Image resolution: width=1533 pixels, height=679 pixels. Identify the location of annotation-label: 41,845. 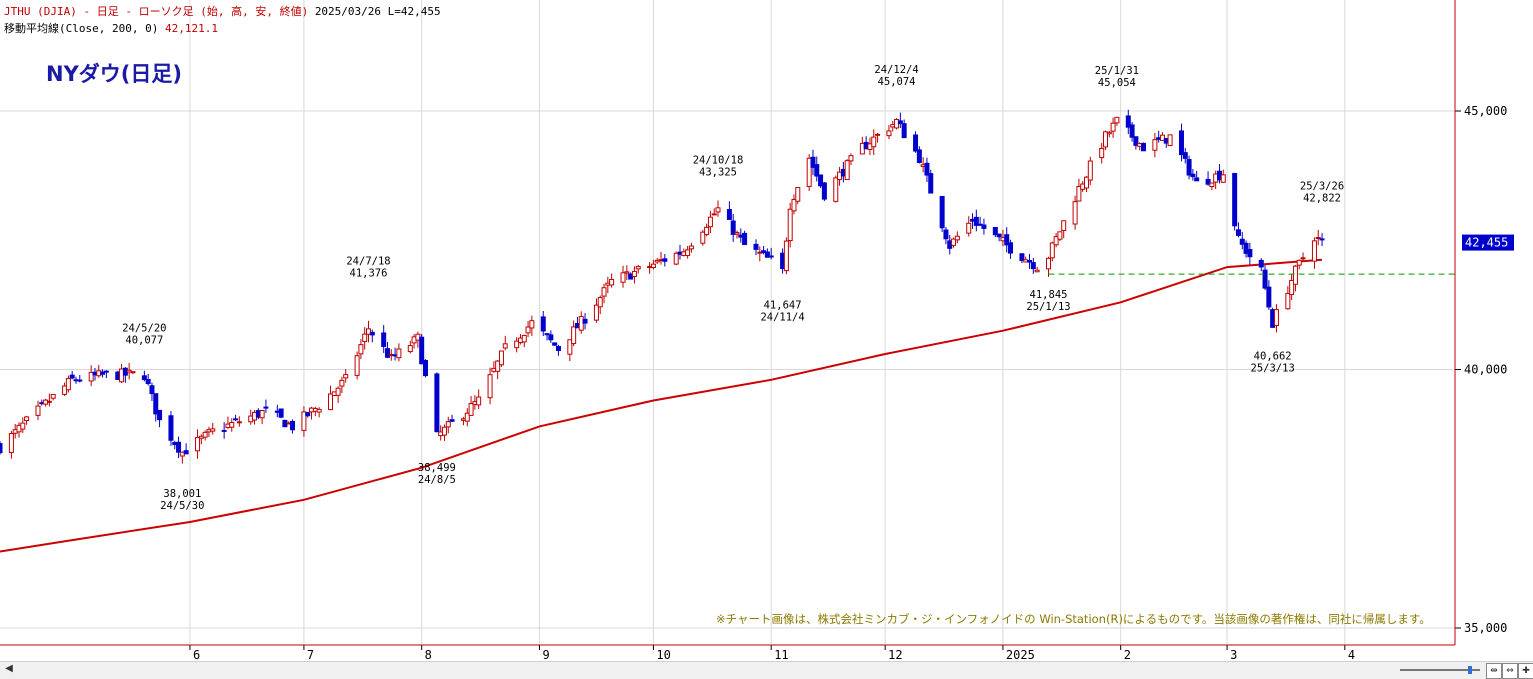
(1049, 295).